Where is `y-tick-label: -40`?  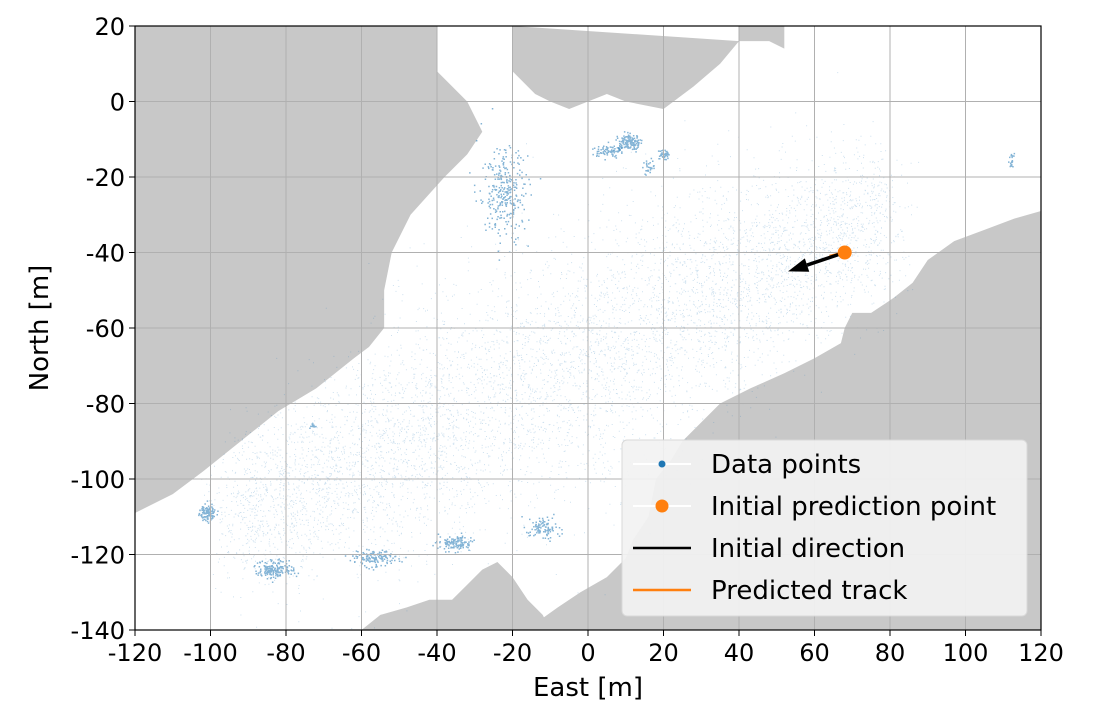
y-tick-label: -40 is located at coordinates (105, 254).